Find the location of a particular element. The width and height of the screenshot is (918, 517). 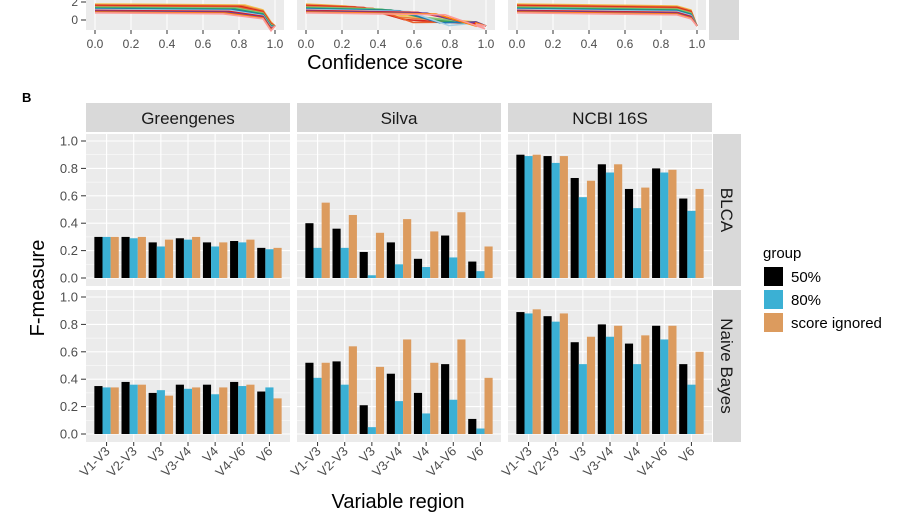

top-strip-fragment is located at coordinates (724, 20).